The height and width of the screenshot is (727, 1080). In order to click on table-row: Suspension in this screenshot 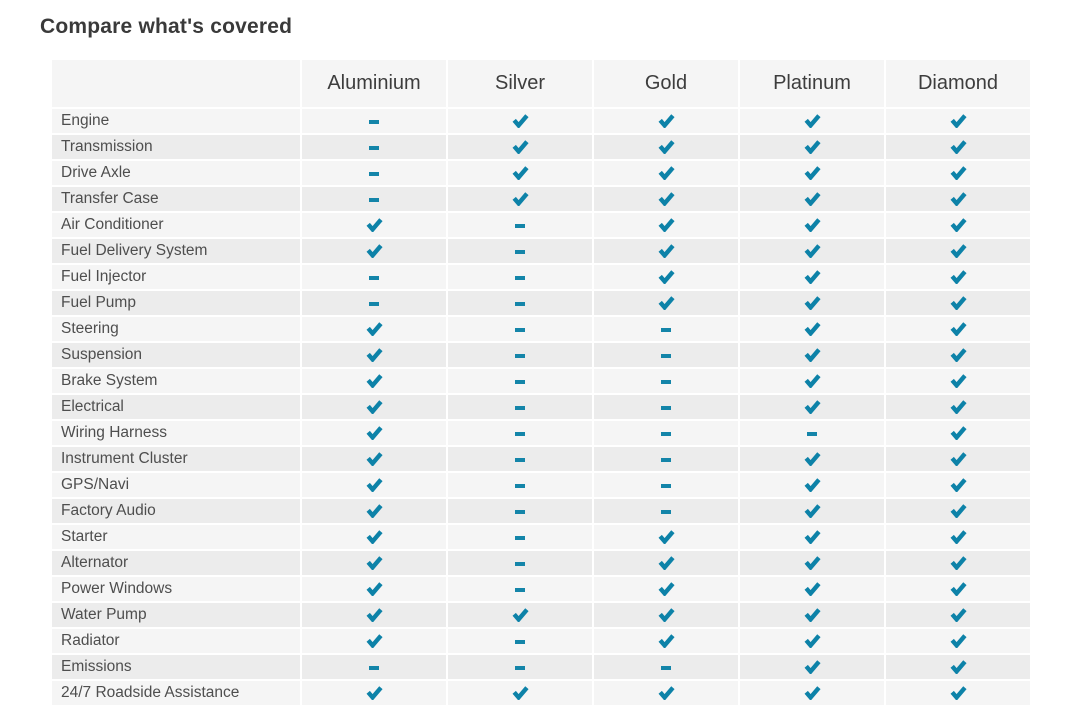, I will do `click(541, 355)`.